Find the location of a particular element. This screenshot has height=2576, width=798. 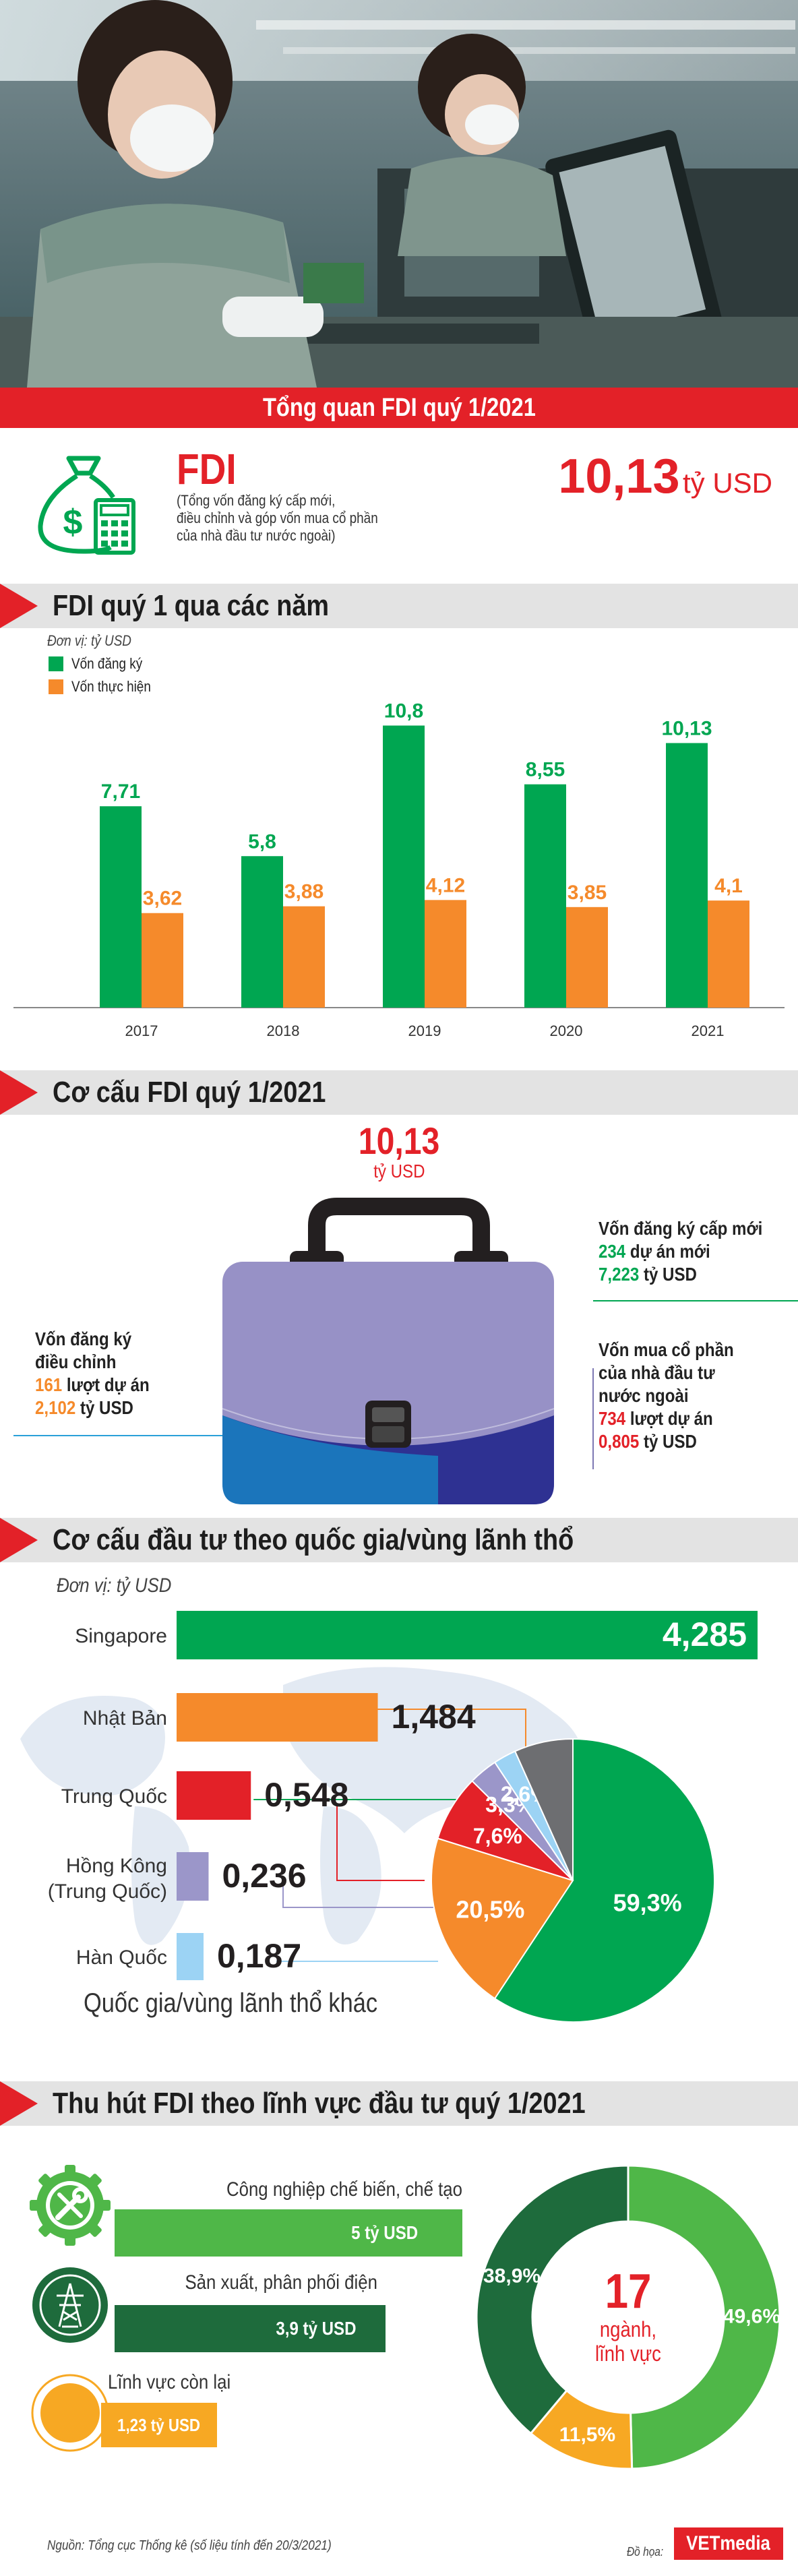

bar-disbursed-2019 is located at coordinates (445, 954).